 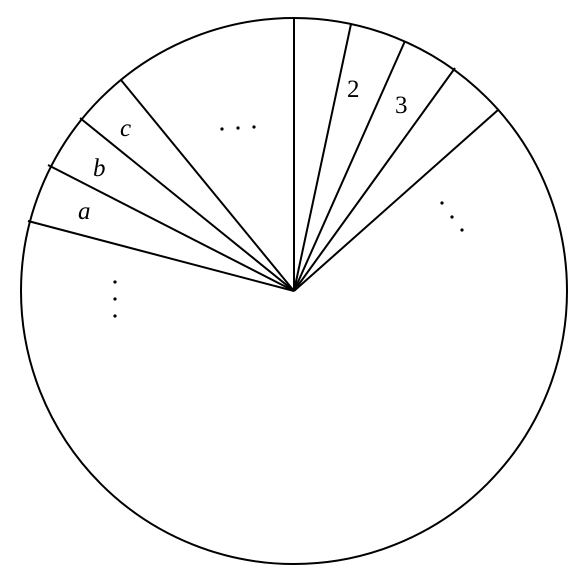 I want to click on ellipsis-diagonal, so click(x=452, y=216).